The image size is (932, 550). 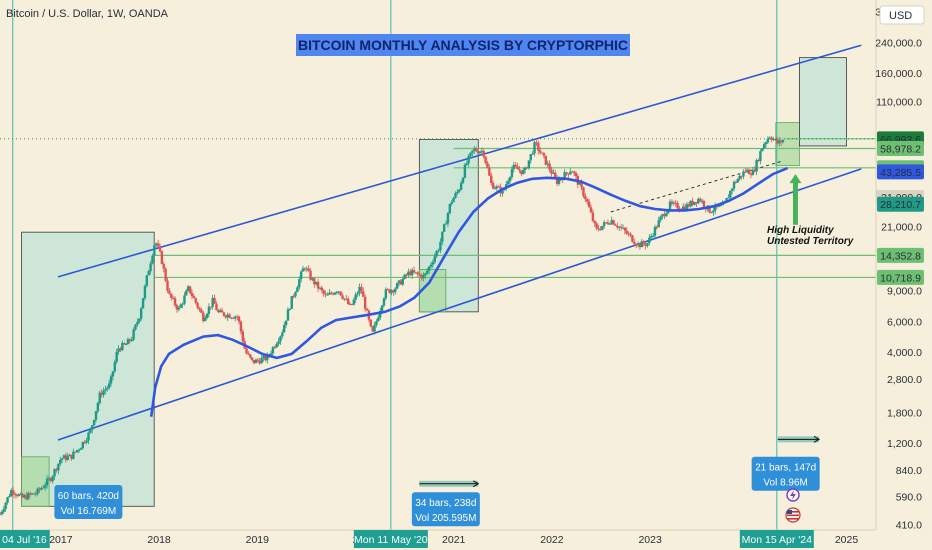 What do you see at coordinates (898, 43) in the screenshot?
I see `price-tick-label: 240,000.0` at bounding box center [898, 43].